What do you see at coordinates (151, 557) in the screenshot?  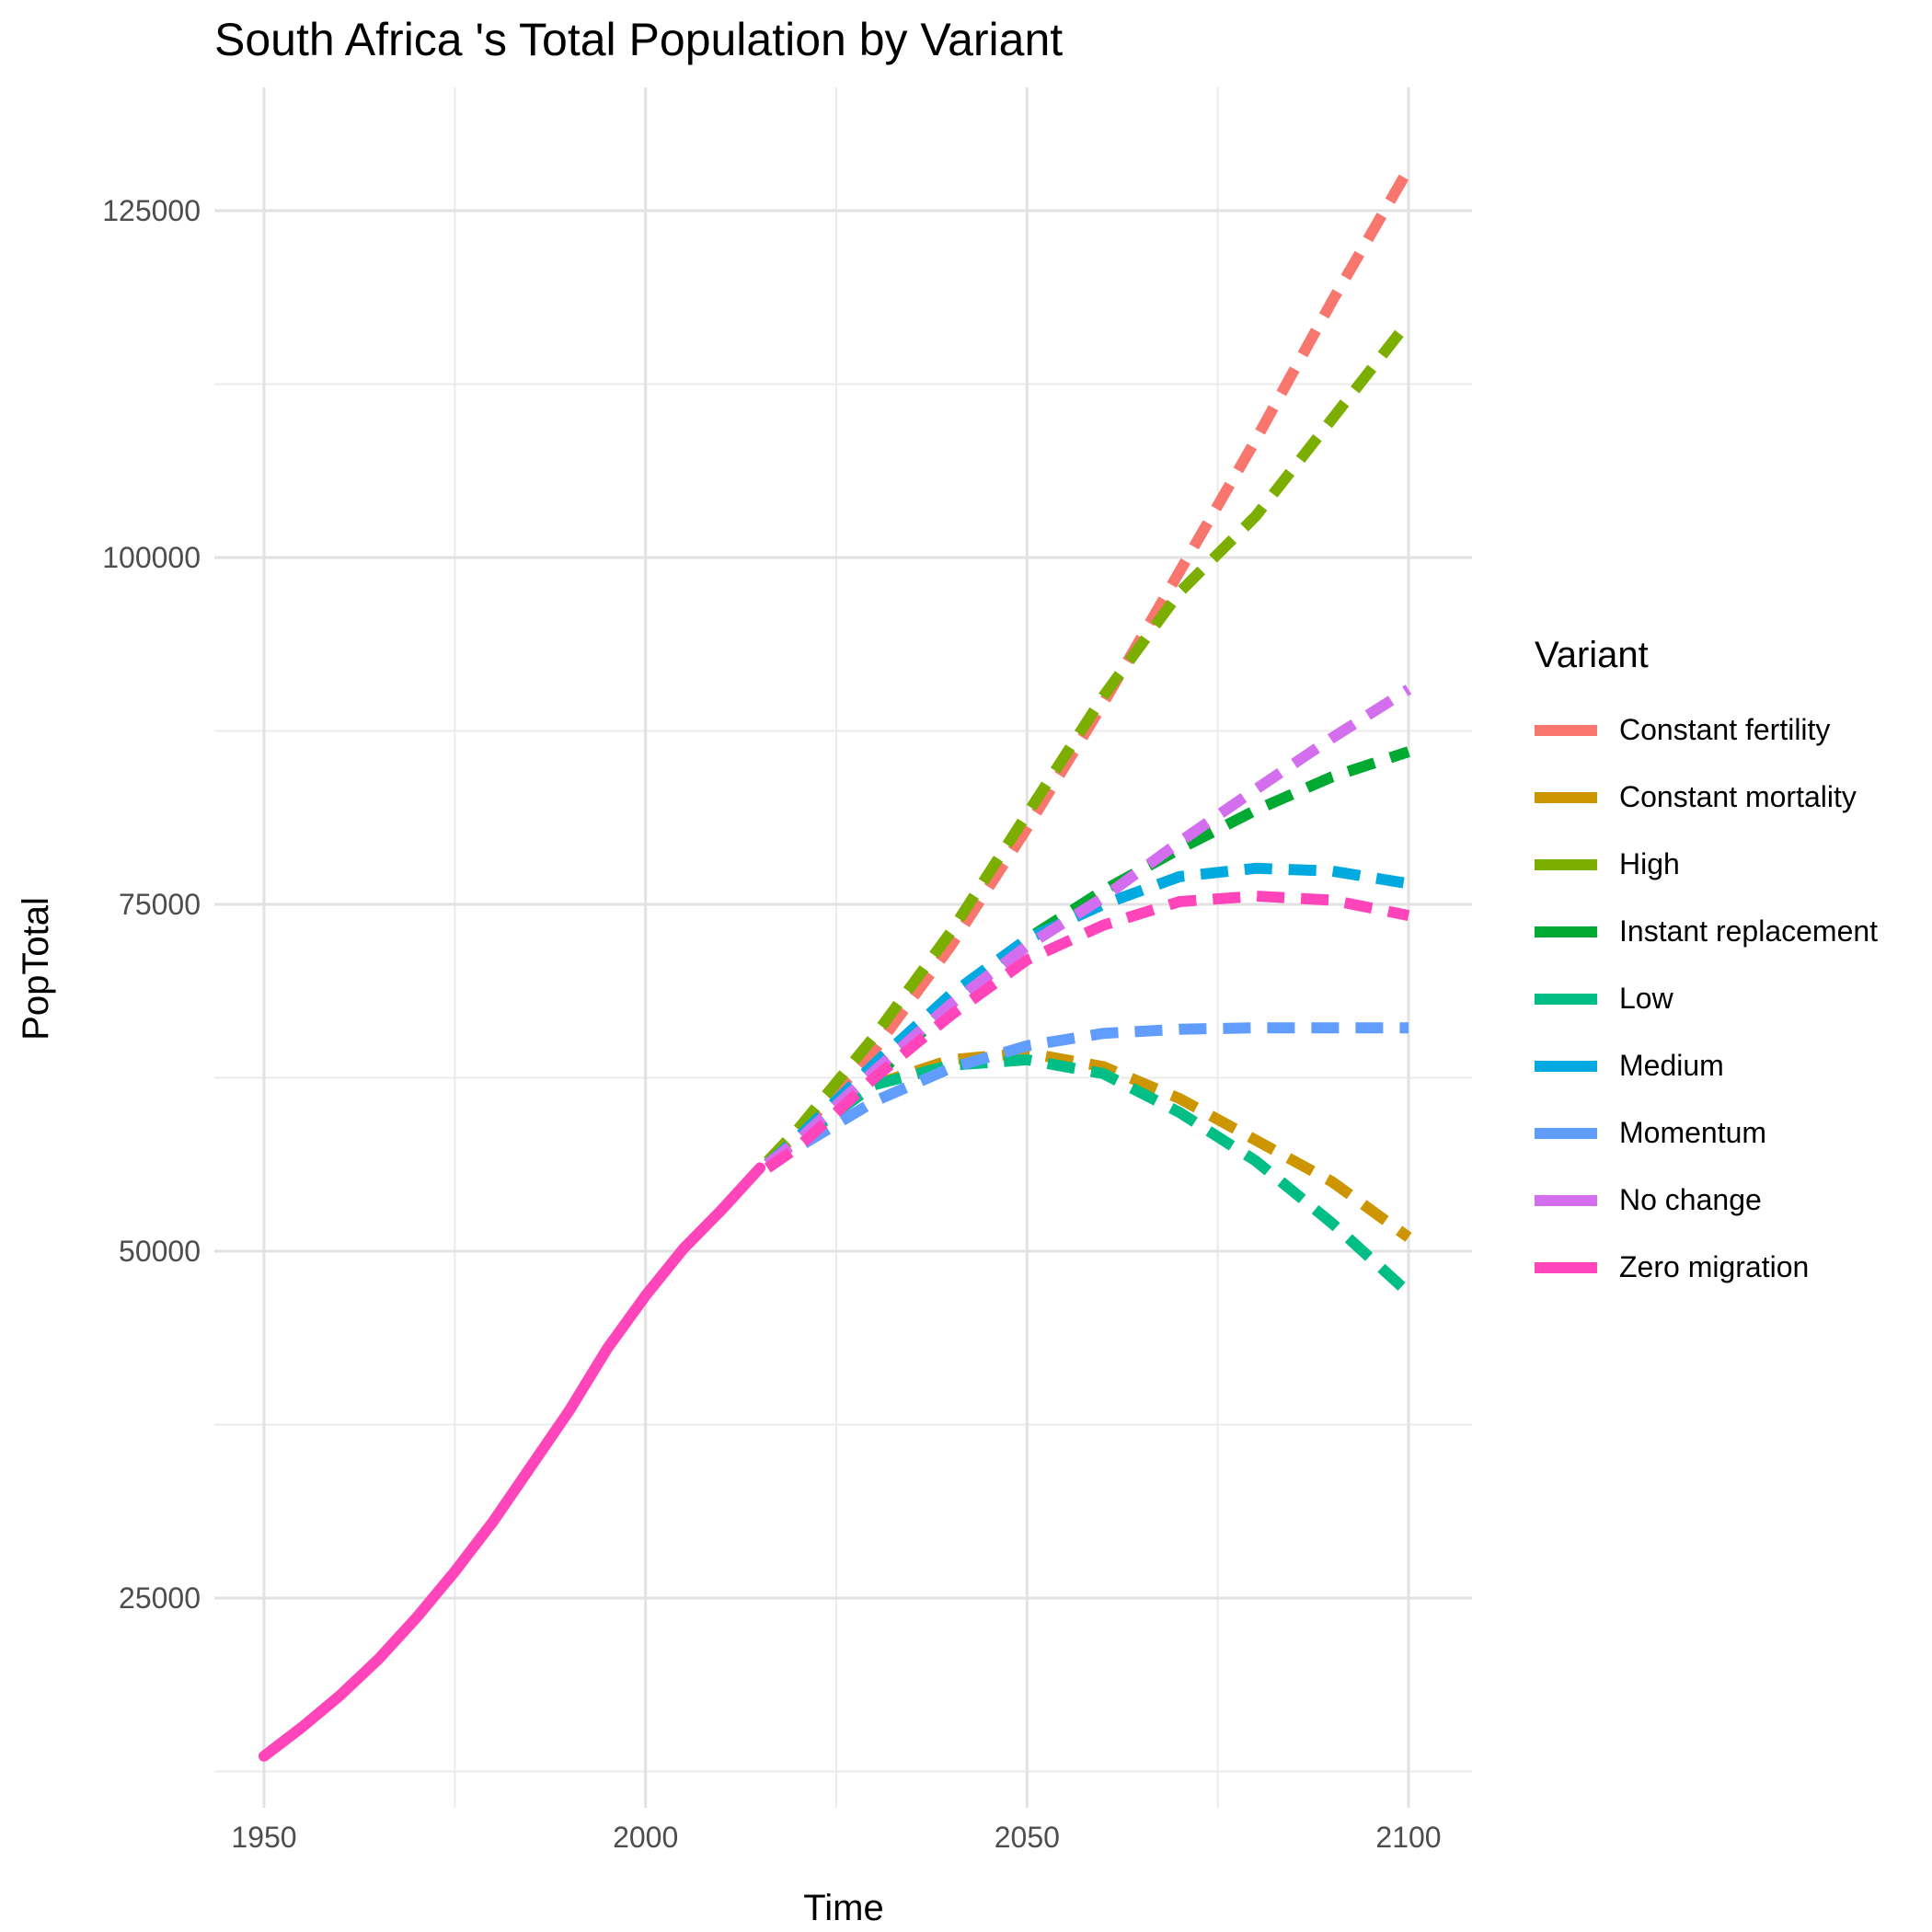 I see `y-tick-label: 100000` at bounding box center [151, 557].